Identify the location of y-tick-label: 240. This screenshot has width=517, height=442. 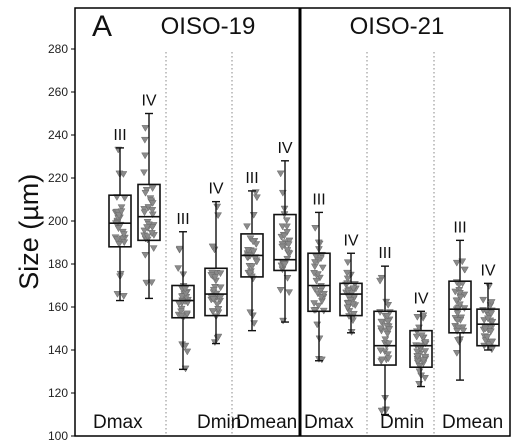
(58, 135).